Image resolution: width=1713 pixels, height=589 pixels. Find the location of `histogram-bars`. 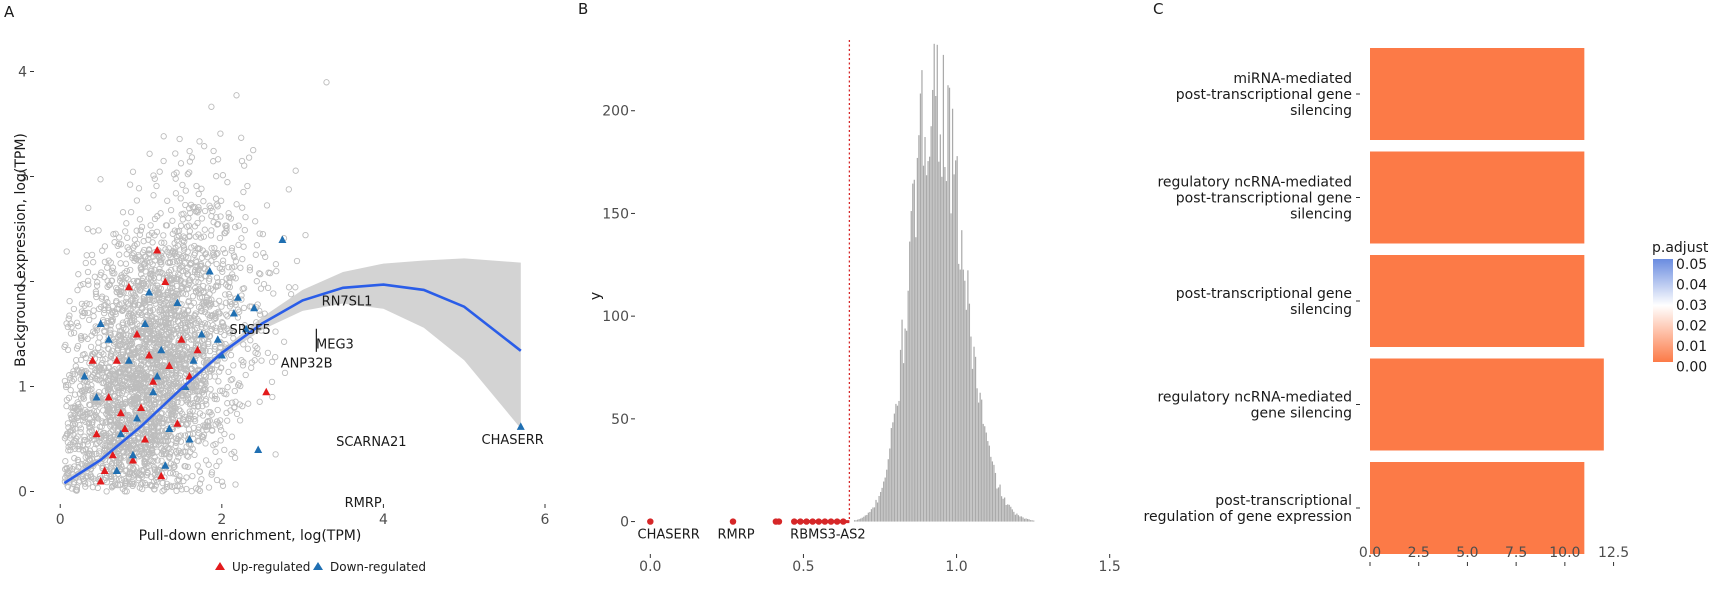

histogram-bars is located at coordinates (944, 282).